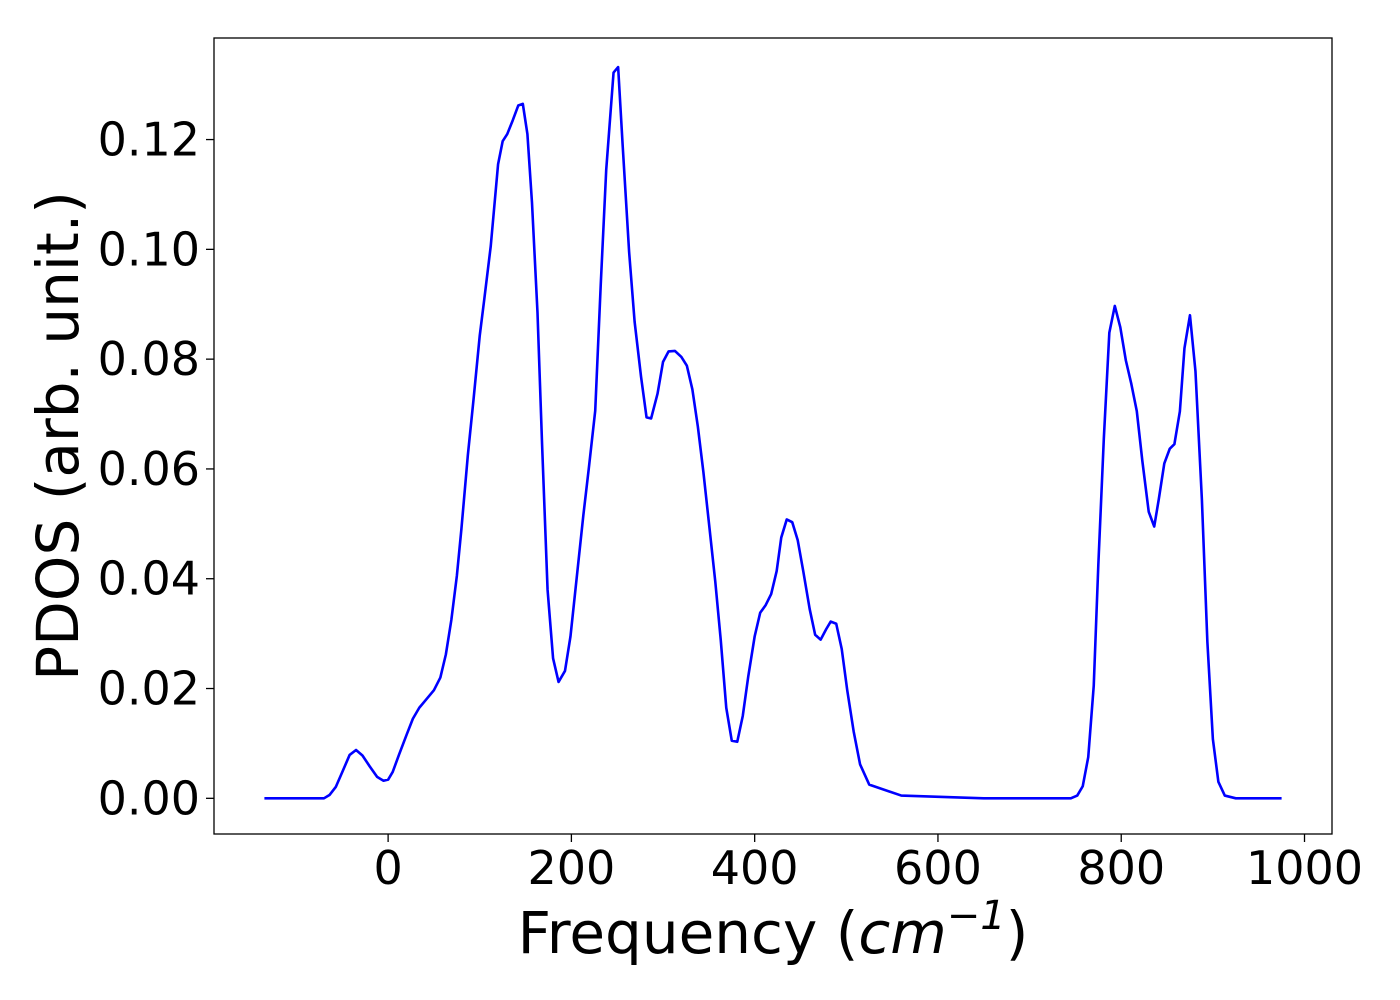 This screenshot has width=1400, height=1000. I want to click on x-axis-label: Frequency (cm−1), so click(773, 930).